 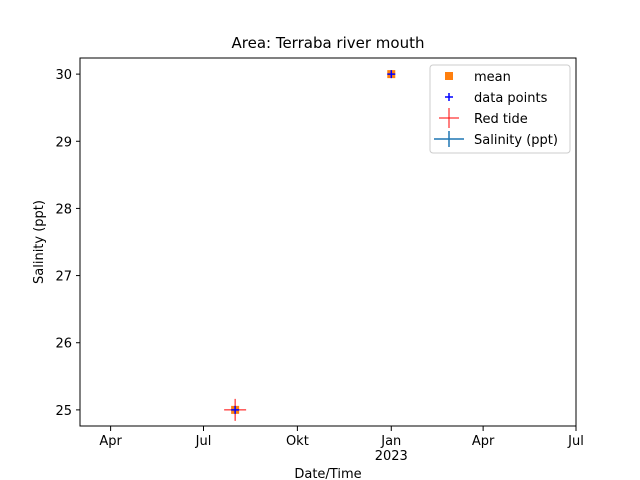 What do you see at coordinates (63, 277) in the screenshot?
I see `y-tick-label: 27` at bounding box center [63, 277].